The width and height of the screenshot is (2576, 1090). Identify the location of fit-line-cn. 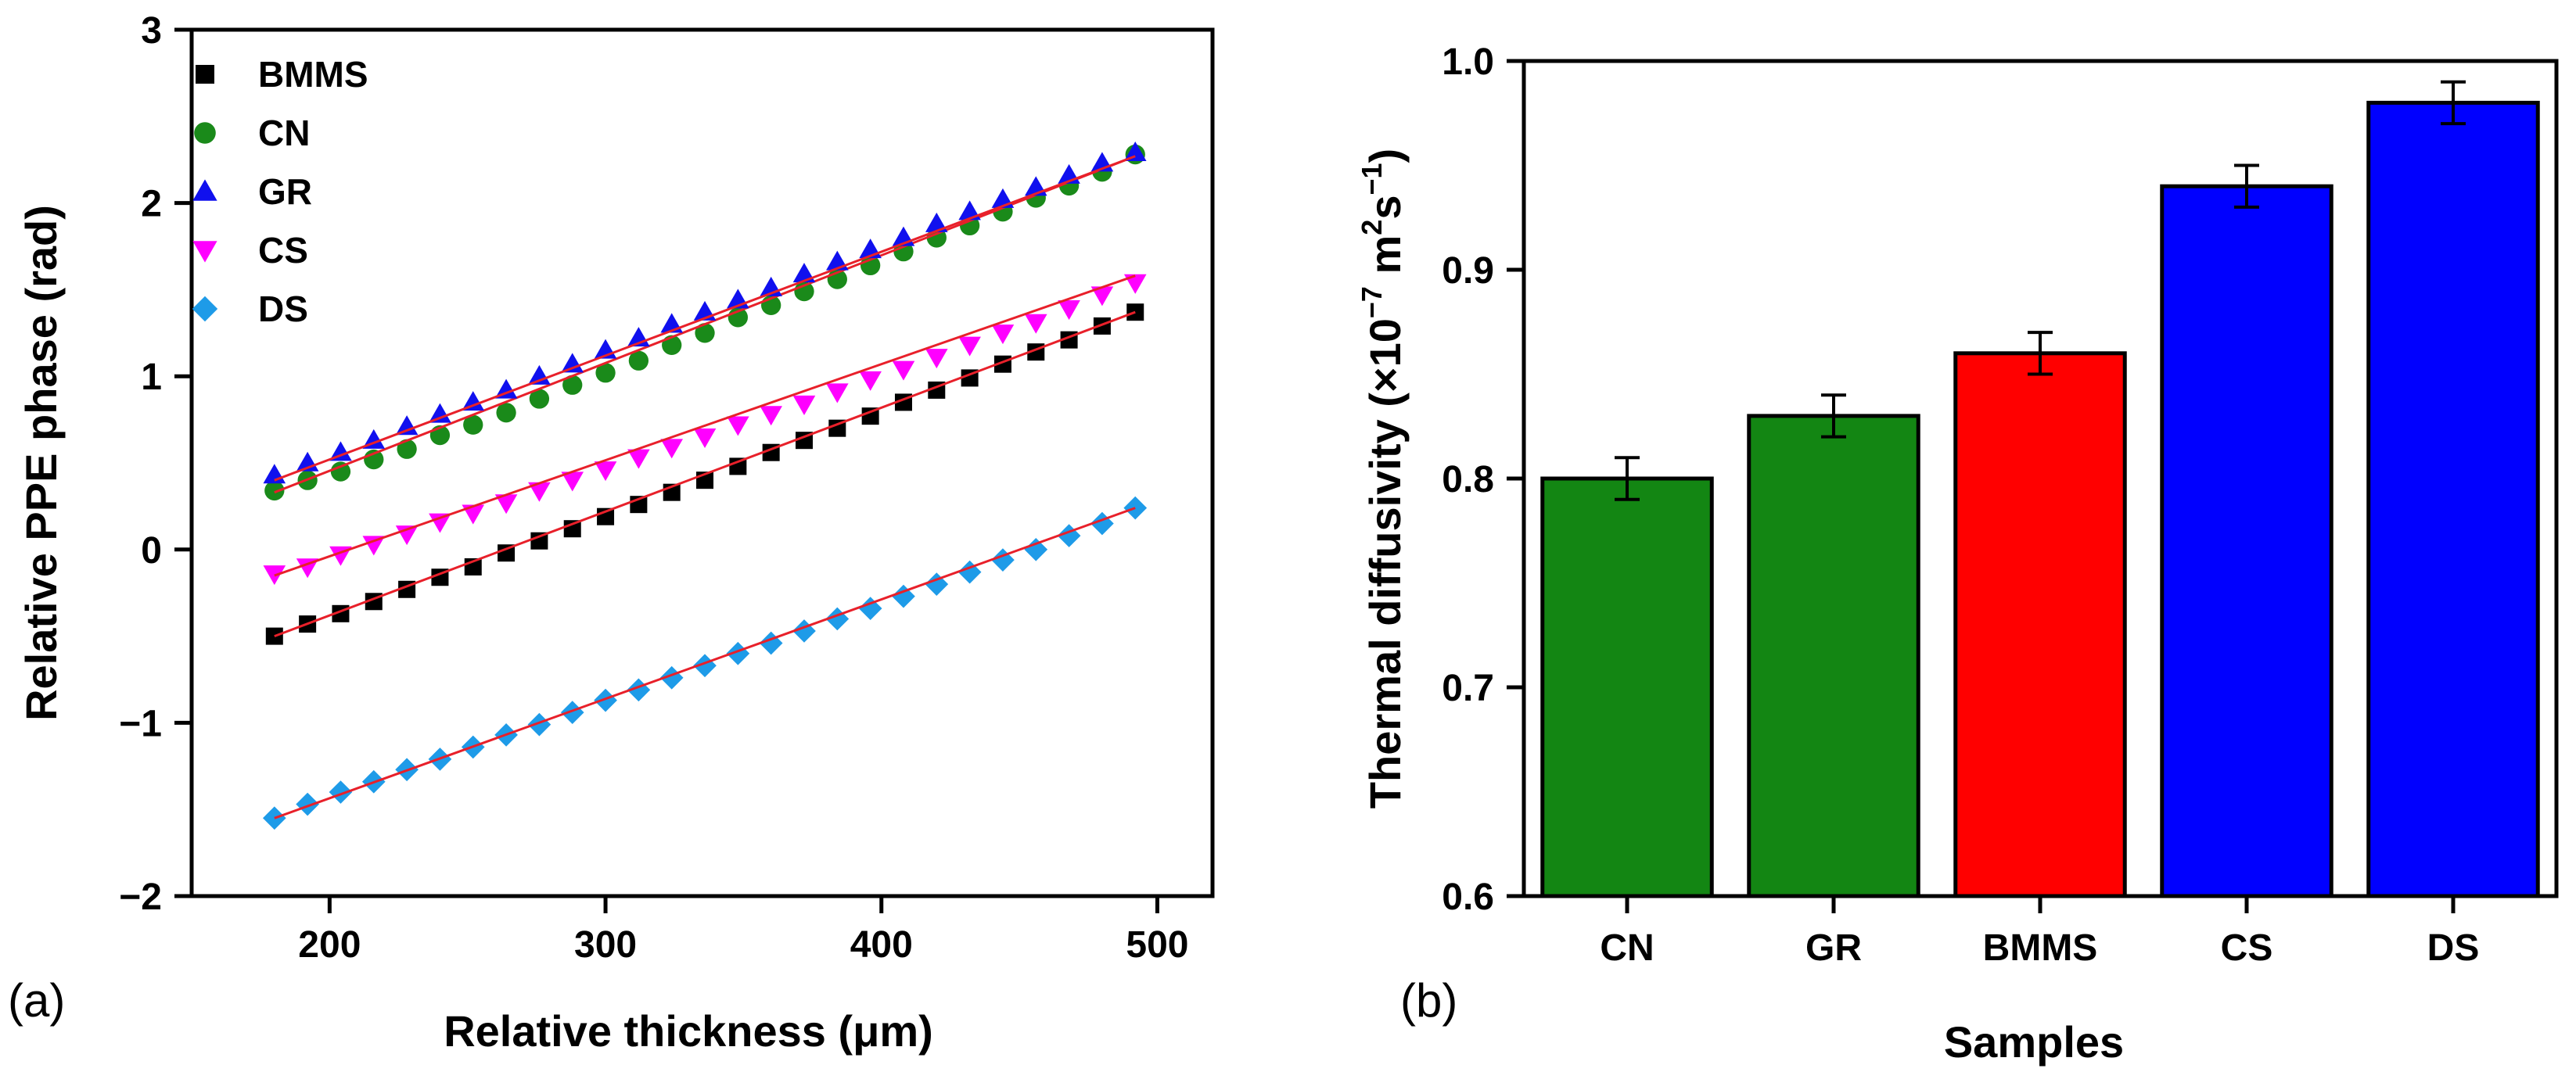
(705, 325).